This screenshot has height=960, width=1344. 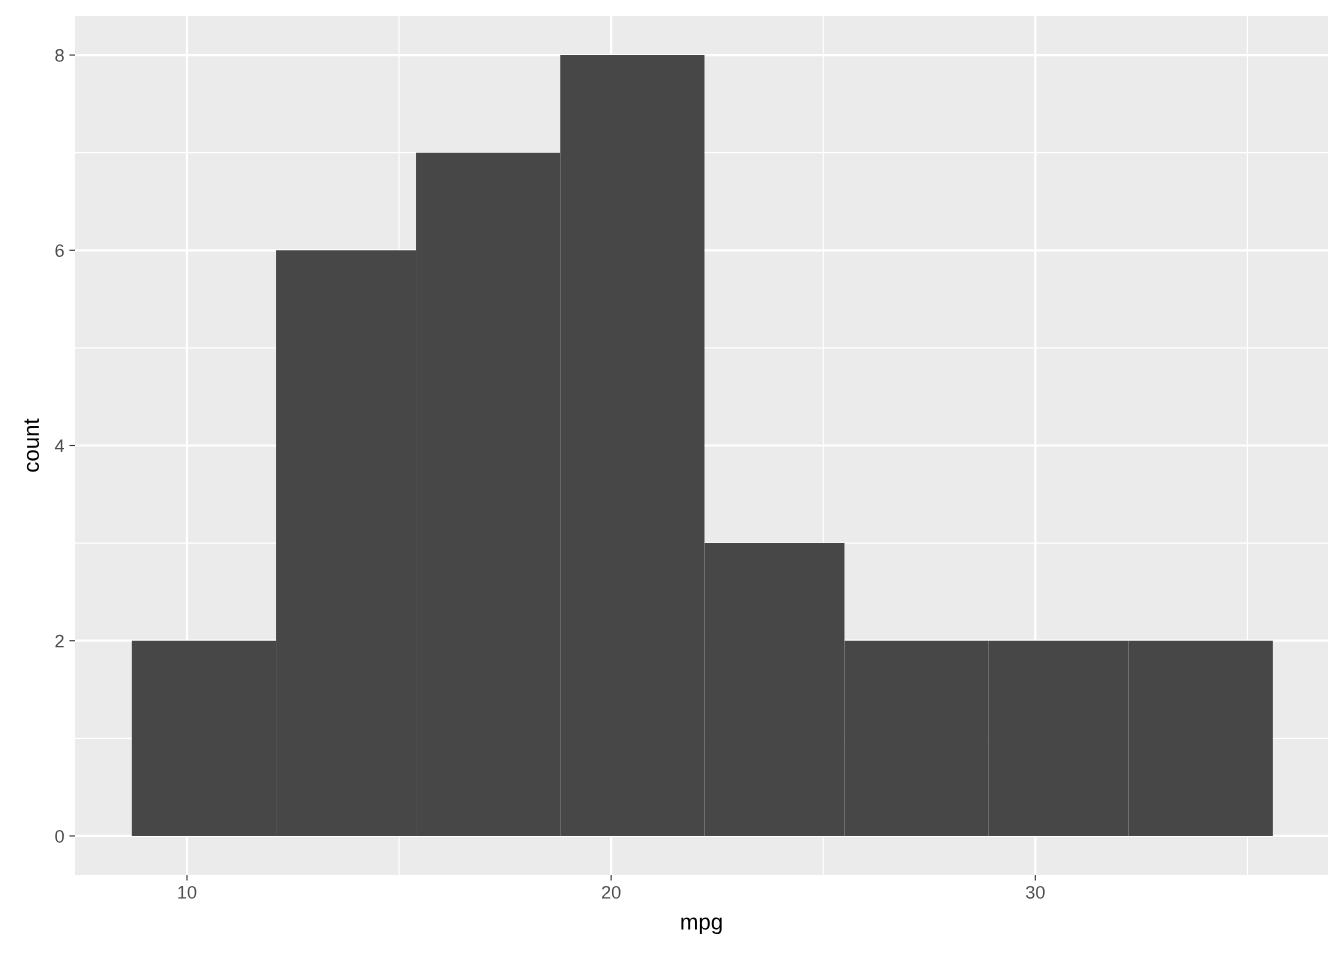 I want to click on x-tick-label: 10, so click(x=187, y=892).